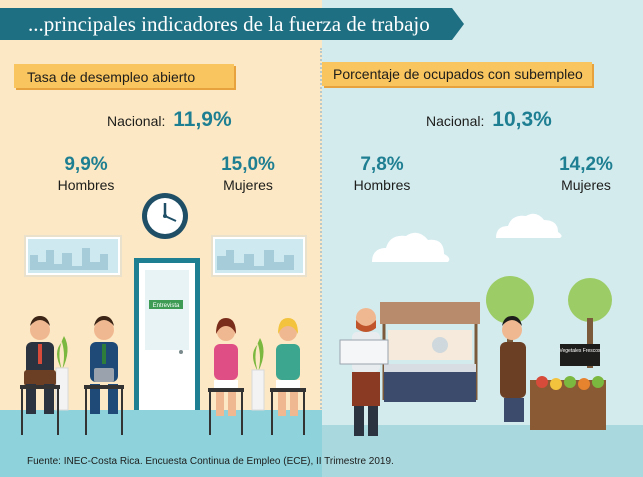  I want to click on clock-icon, so click(165, 216).